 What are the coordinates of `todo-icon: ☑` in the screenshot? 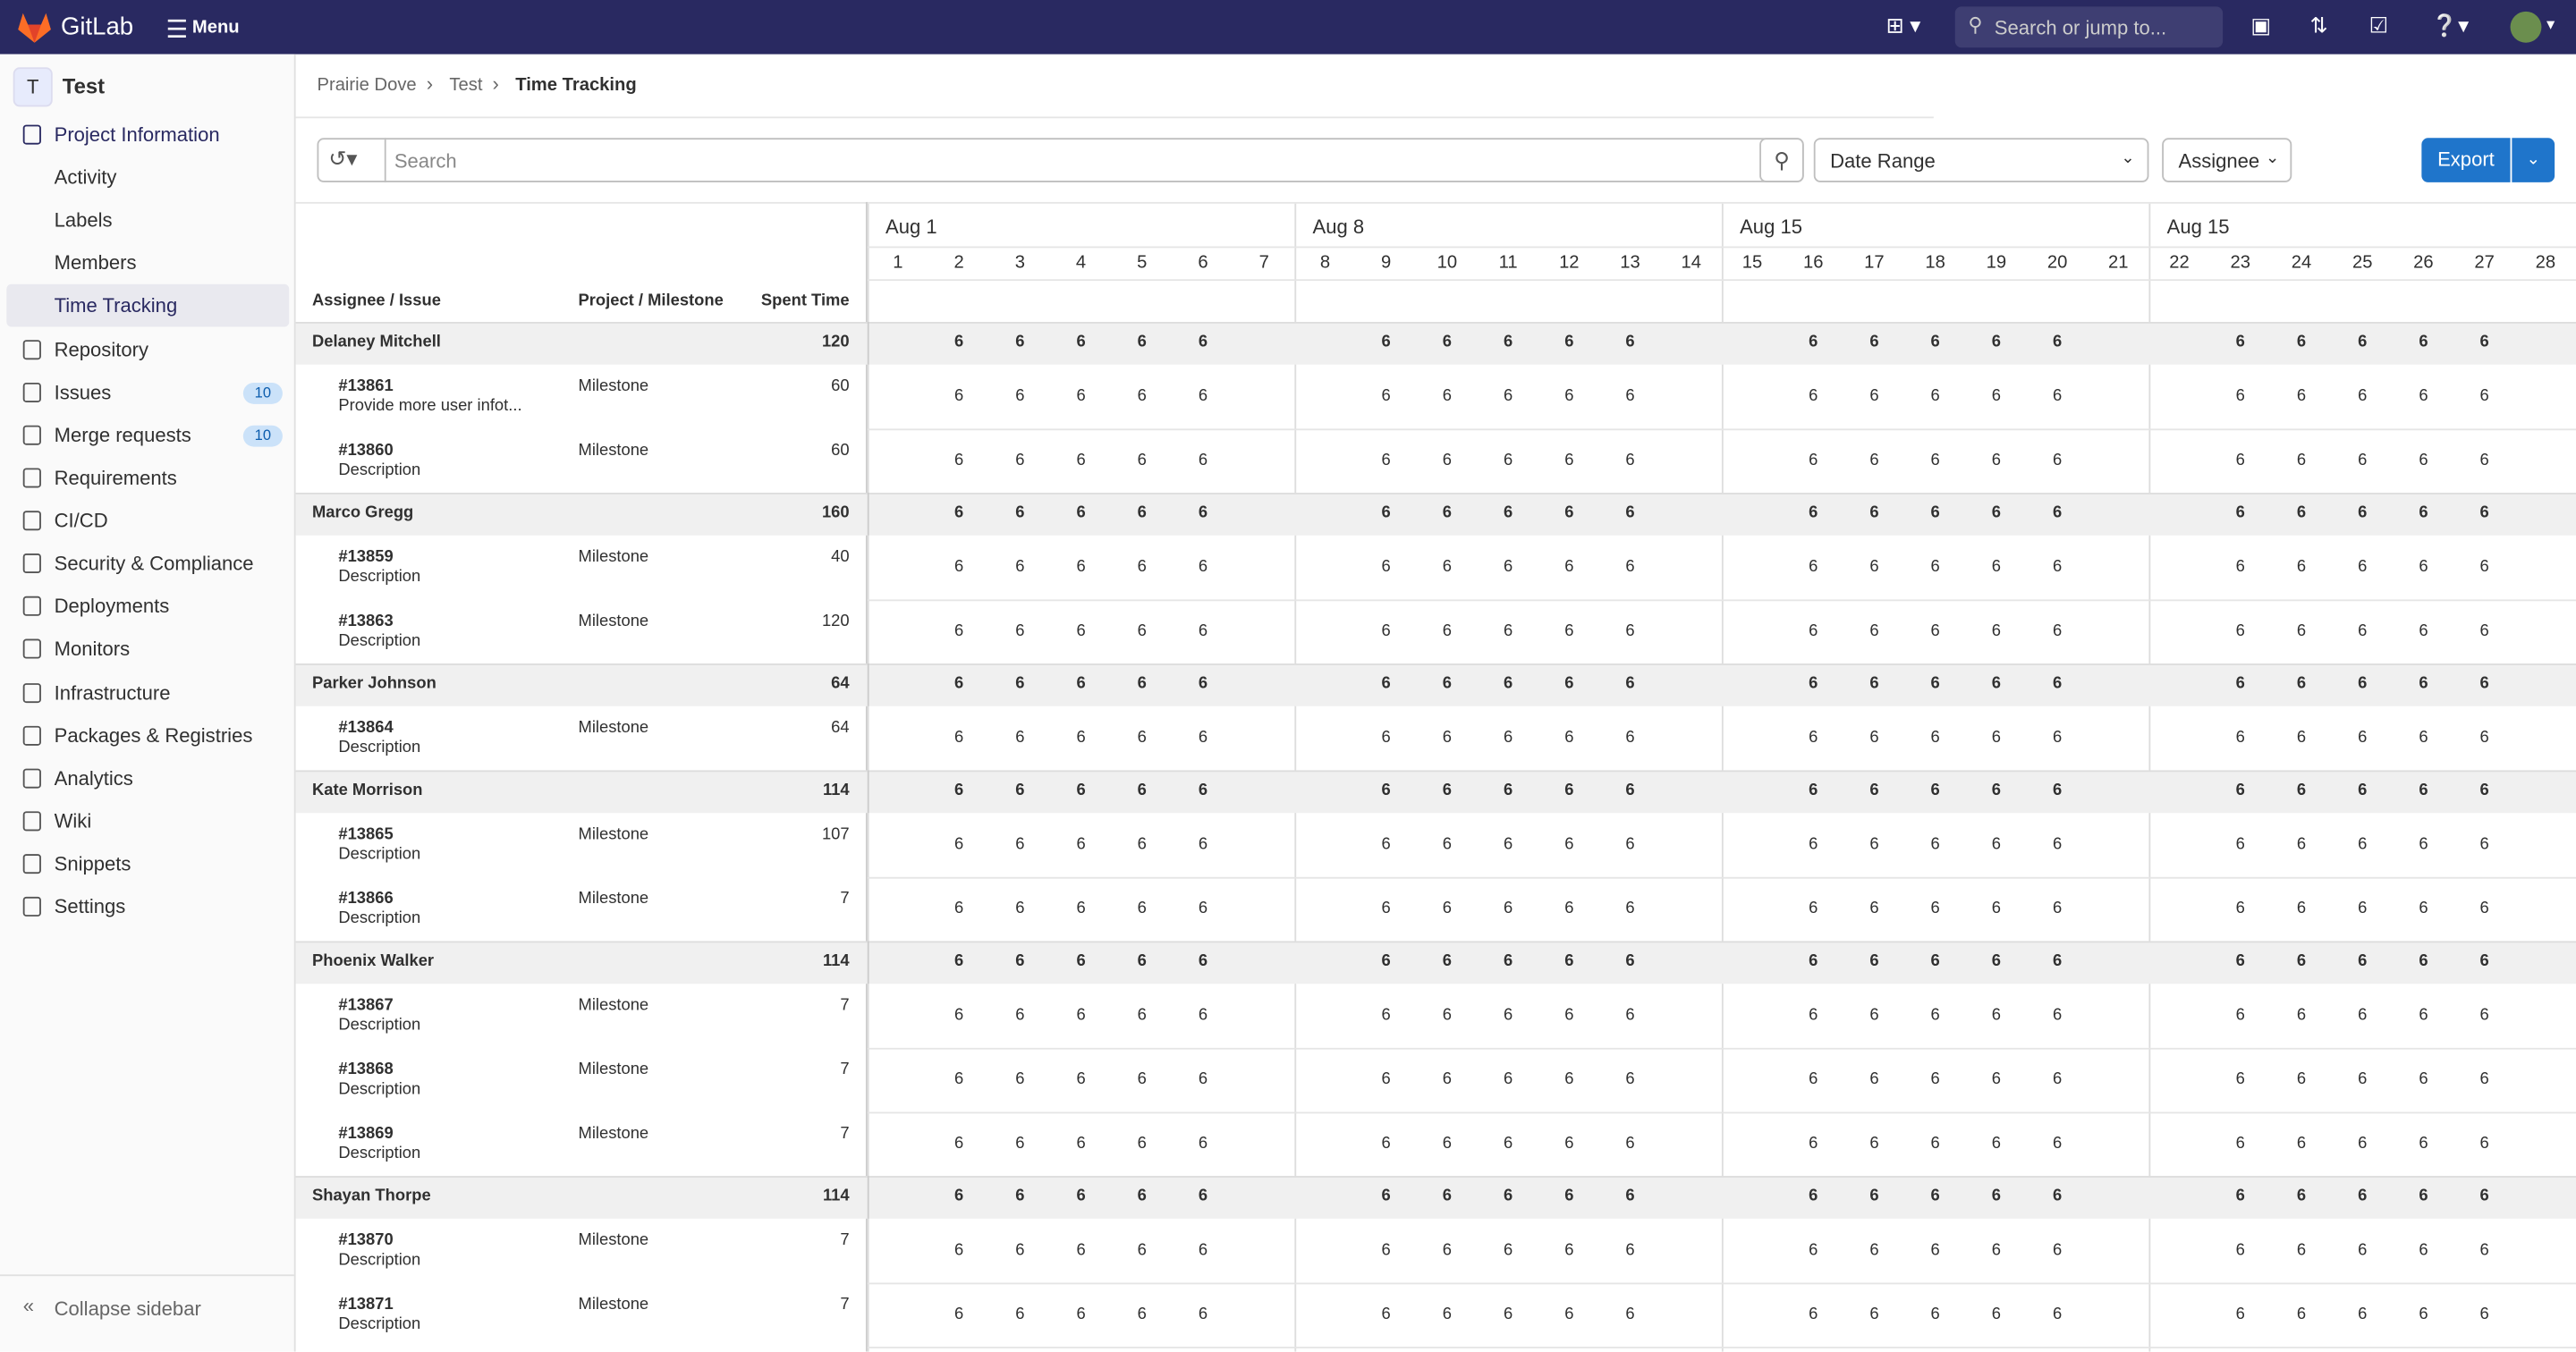 It's located at (2378, 25).